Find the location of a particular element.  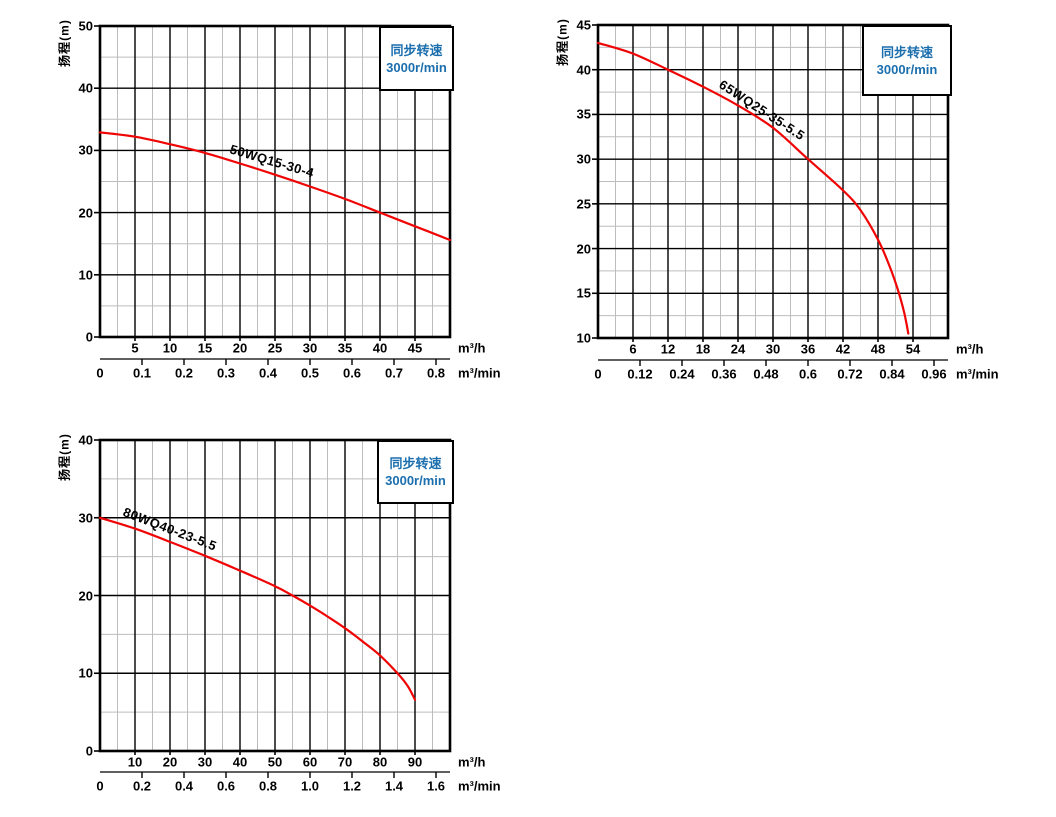

y-tick-label: 15 is located at coordinates (583, 293).